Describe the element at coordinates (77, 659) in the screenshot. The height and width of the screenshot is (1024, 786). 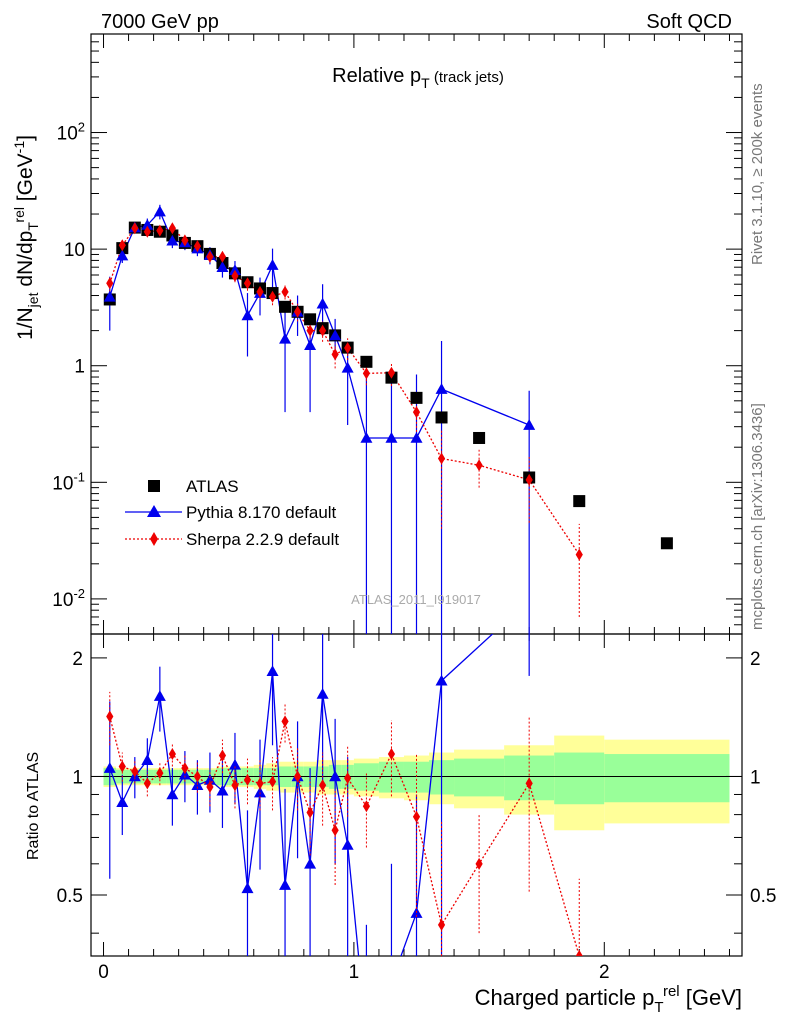
I see `ratio-y-tick-label-left: 2` at that location.